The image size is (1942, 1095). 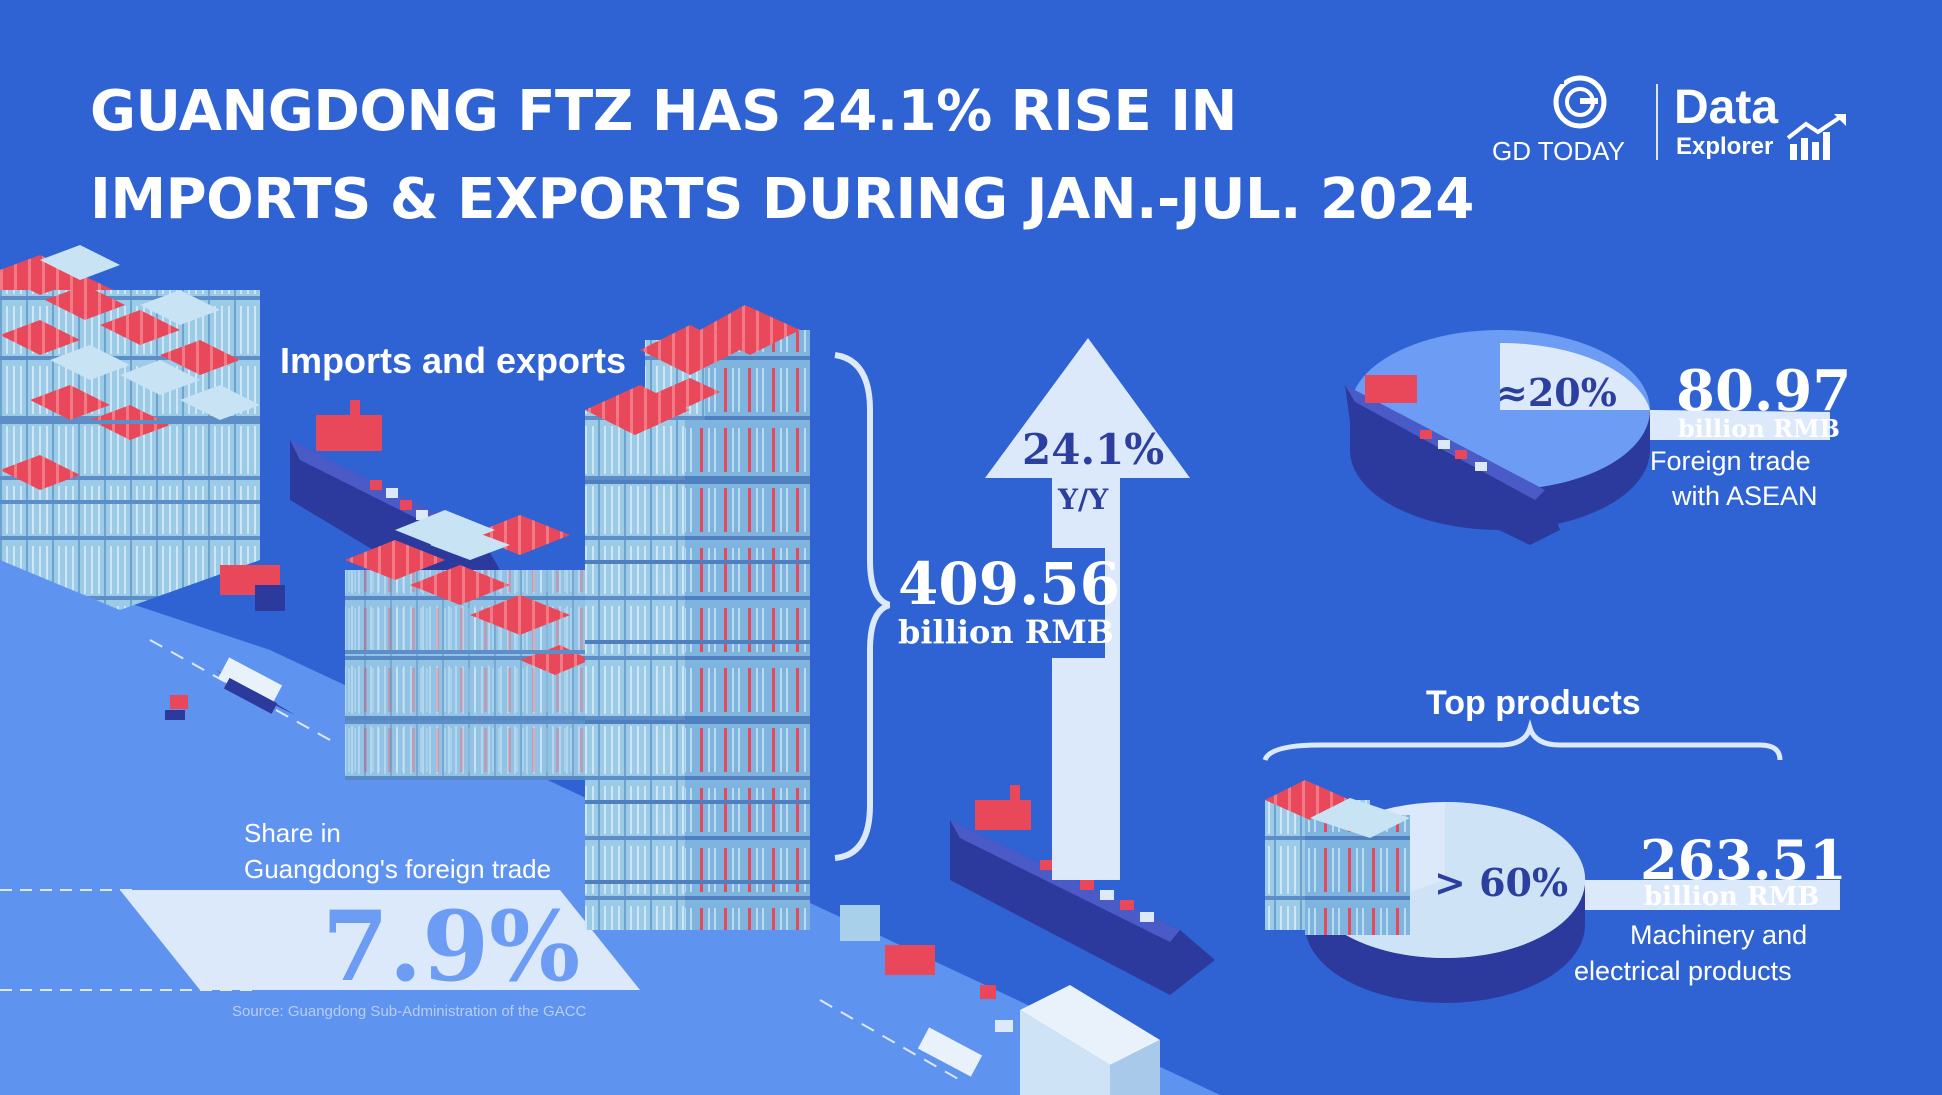 I want to click on asean-value: 80.97, so click(x=1764, y=391).